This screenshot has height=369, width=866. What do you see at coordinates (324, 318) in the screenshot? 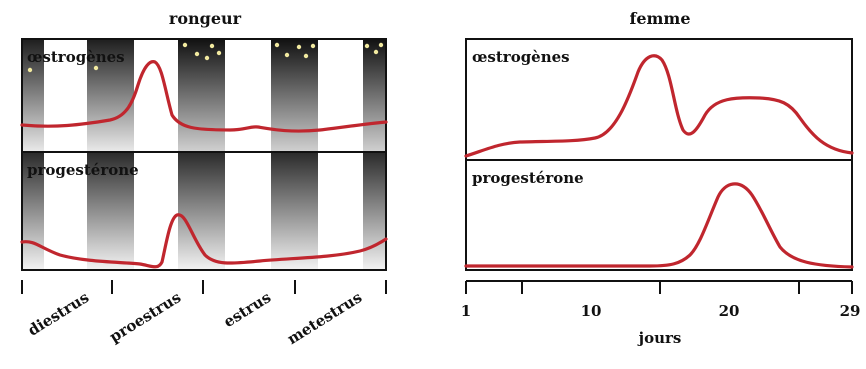
I see `phase-metestrus: metestrus` at bounding box center [324, 318].